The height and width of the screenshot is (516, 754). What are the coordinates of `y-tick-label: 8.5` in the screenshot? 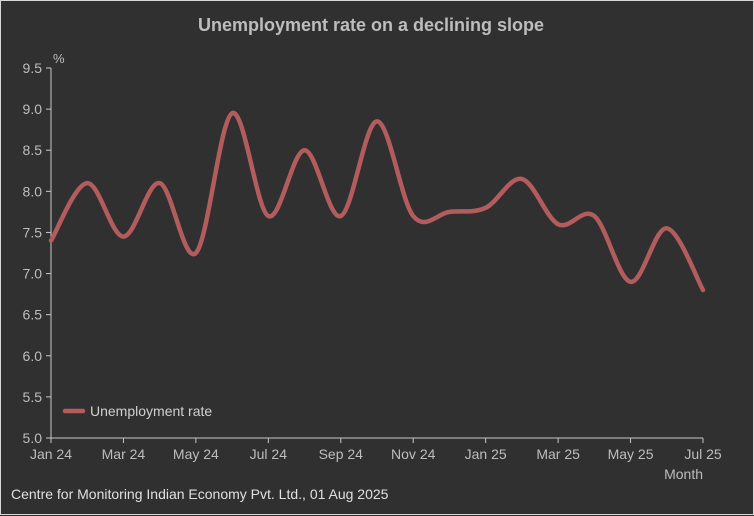 It's located at (33, 150).